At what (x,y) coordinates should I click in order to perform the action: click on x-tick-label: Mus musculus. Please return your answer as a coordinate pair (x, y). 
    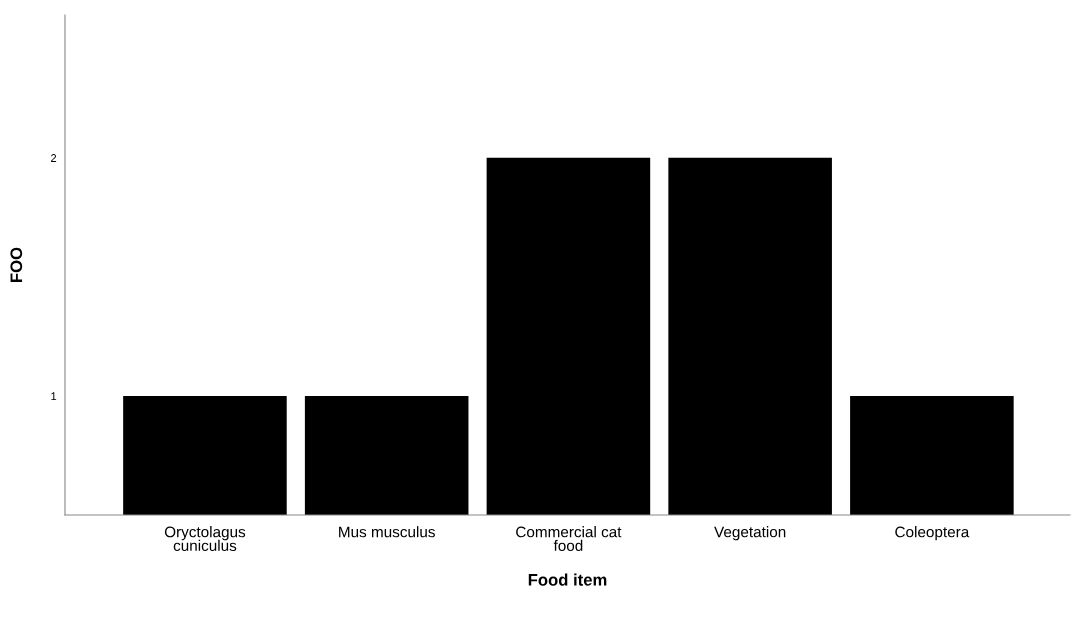
    Looking at the image, I should click on (387, 532).